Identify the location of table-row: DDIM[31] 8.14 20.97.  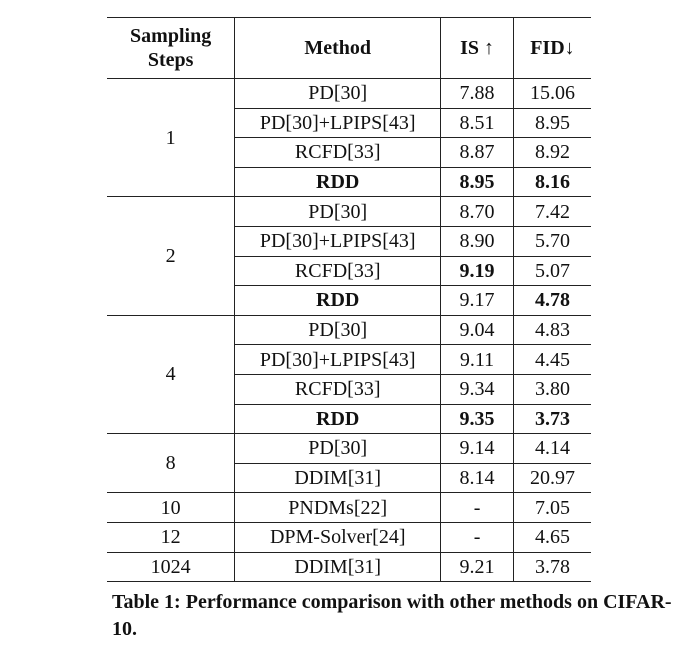
(349, 478).